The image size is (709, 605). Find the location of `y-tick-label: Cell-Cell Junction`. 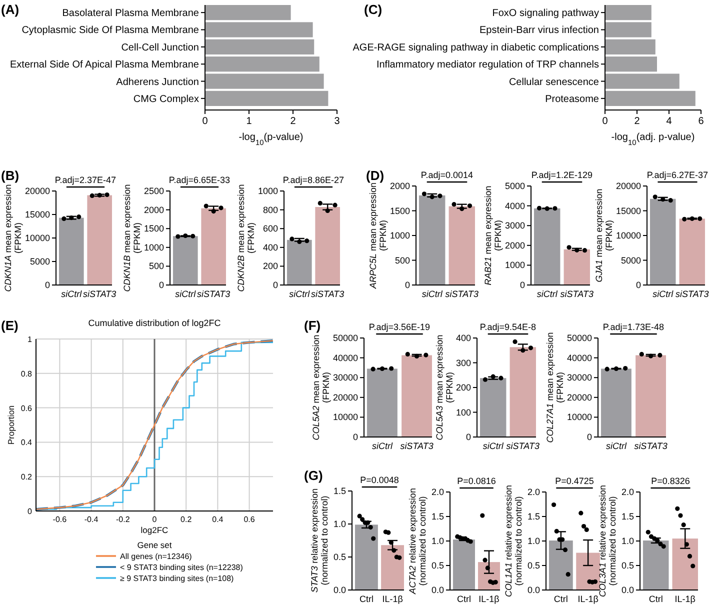

y-tick-label: Cell-Cell Junction is located at coordinates (160, 48).